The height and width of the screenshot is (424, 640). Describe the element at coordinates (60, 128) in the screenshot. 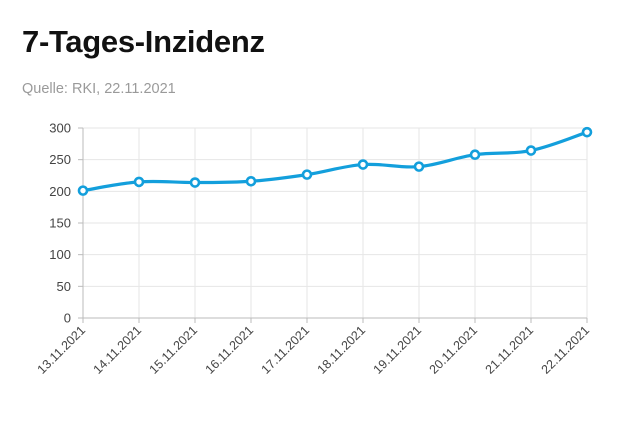

I see `y-tick-label: 300` at that location.